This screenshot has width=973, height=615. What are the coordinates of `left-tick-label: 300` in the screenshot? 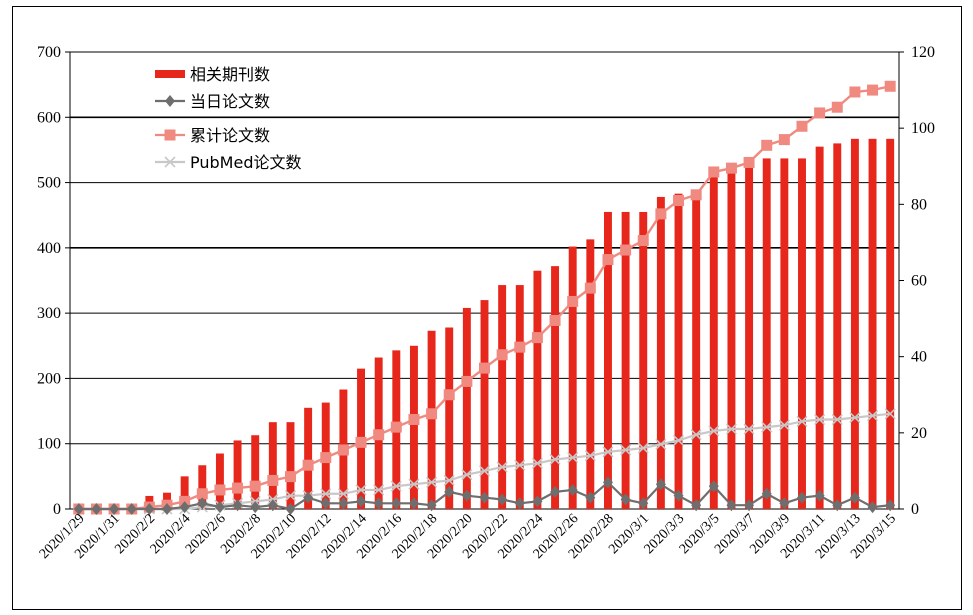 It's located at (49, 313).